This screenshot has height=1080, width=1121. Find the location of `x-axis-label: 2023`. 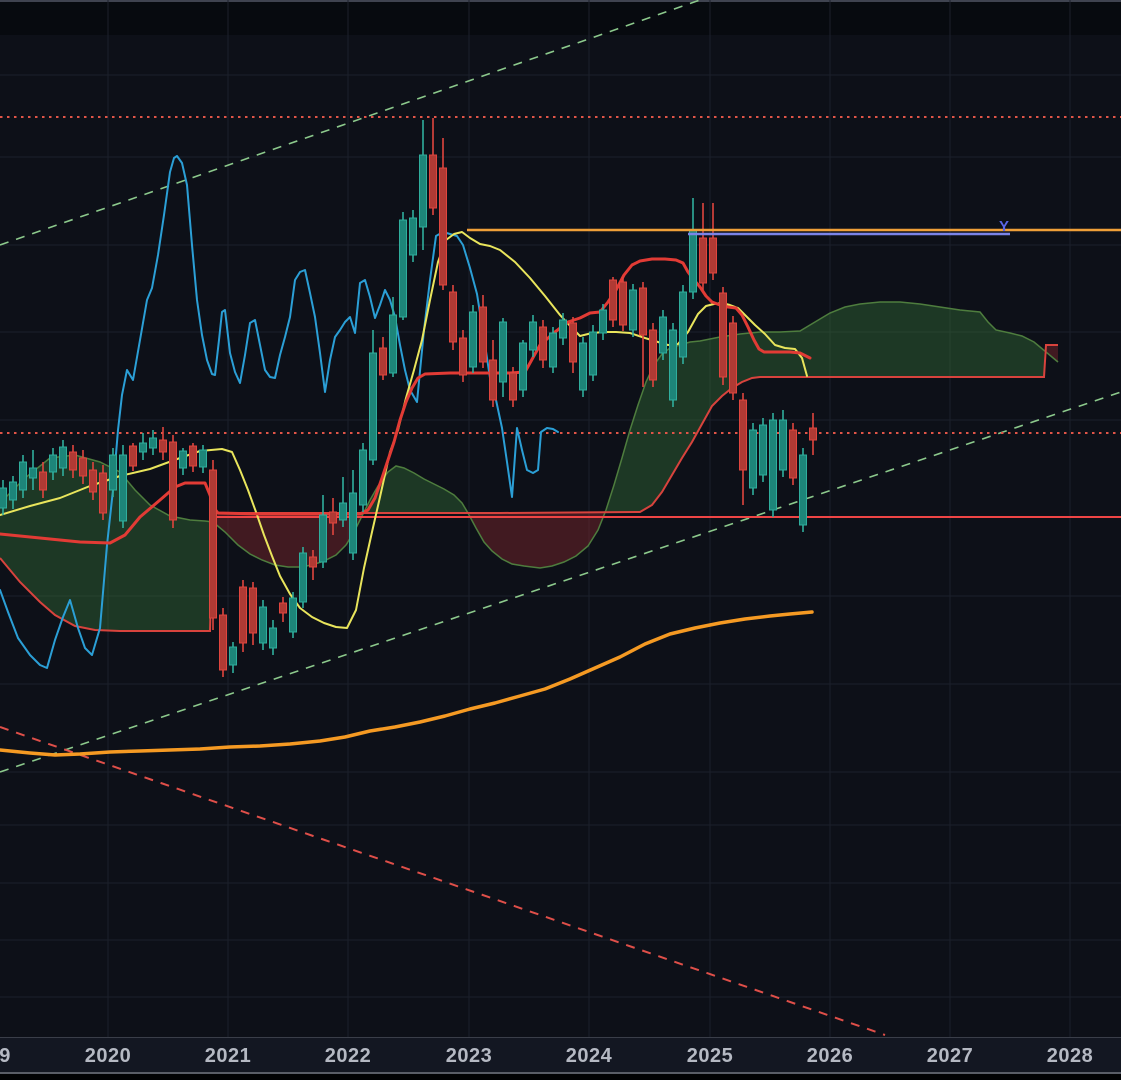

x-axis-label: 2023 is located at coordinates (469, 1056).